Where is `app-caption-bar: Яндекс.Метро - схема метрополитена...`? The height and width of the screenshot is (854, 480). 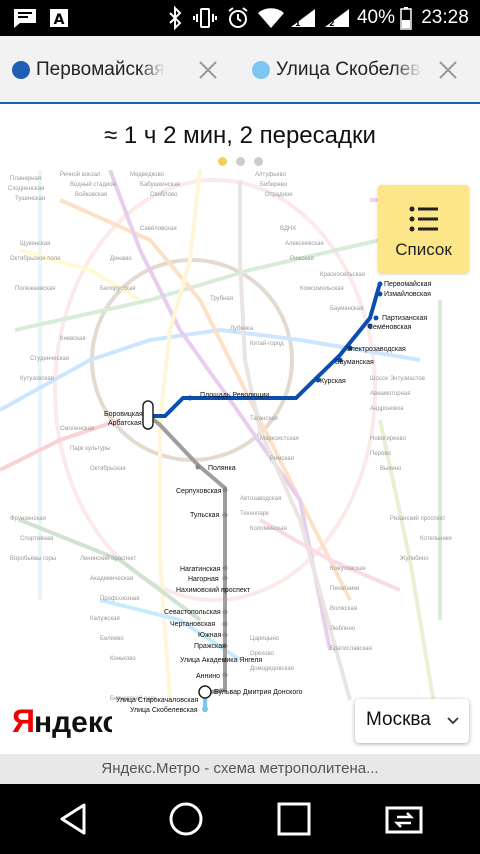 app-caption-bar: Яндекс.Метро - схема метрополитена... is located at coordinates (240, 769).